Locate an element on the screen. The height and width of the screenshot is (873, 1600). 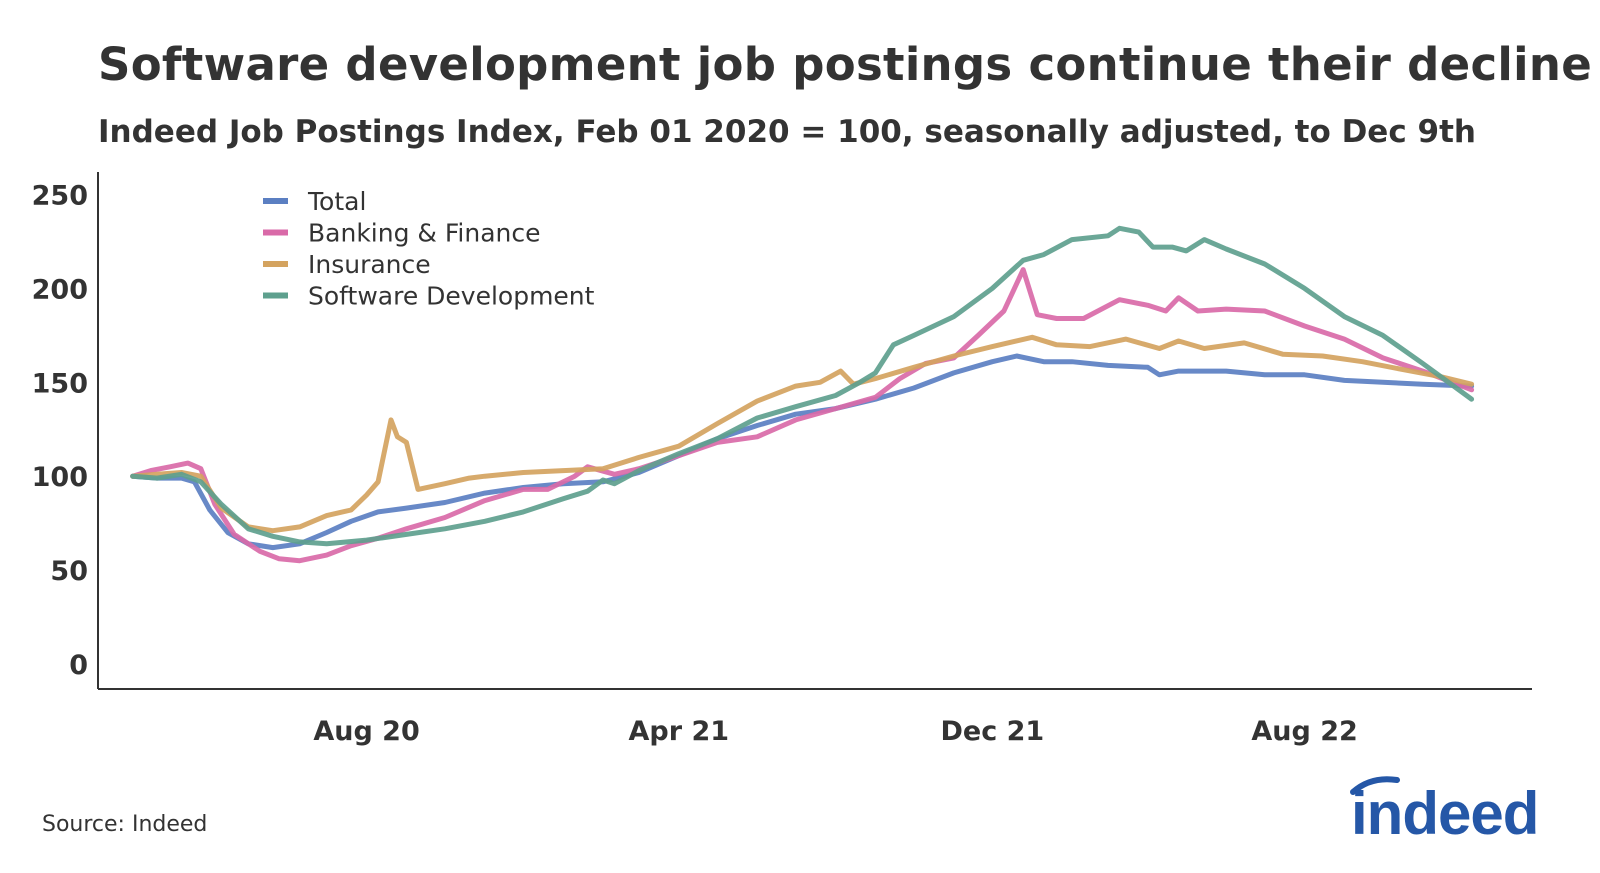
x-tick-label: Aug 20 is located at coordinates (366, 731).